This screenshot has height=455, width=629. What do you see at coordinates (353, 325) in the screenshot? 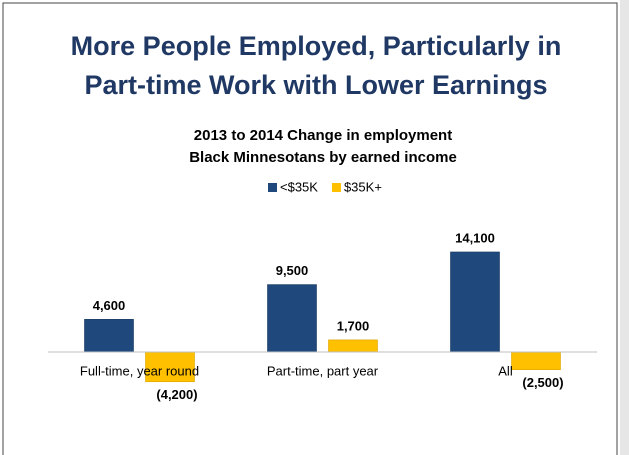
I see `value-label: 1,700` at bounding box center [353, 325].